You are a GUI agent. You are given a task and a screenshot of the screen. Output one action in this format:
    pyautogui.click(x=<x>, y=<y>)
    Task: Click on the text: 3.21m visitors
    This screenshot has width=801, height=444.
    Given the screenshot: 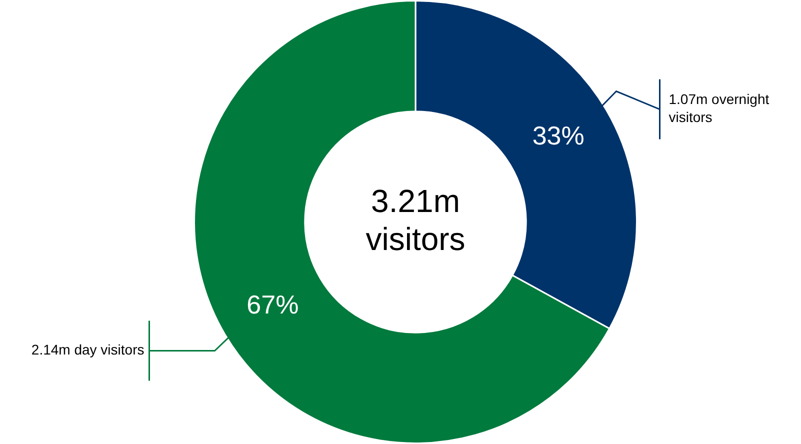 What is the action you would take?
    pyautogui.click(x=416, y=219)
    